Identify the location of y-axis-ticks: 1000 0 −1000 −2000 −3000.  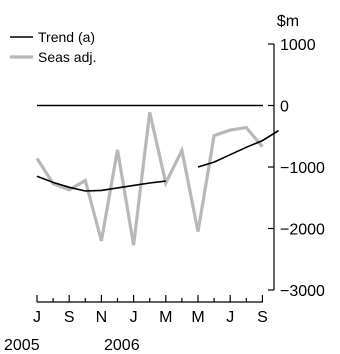
(296, 168).